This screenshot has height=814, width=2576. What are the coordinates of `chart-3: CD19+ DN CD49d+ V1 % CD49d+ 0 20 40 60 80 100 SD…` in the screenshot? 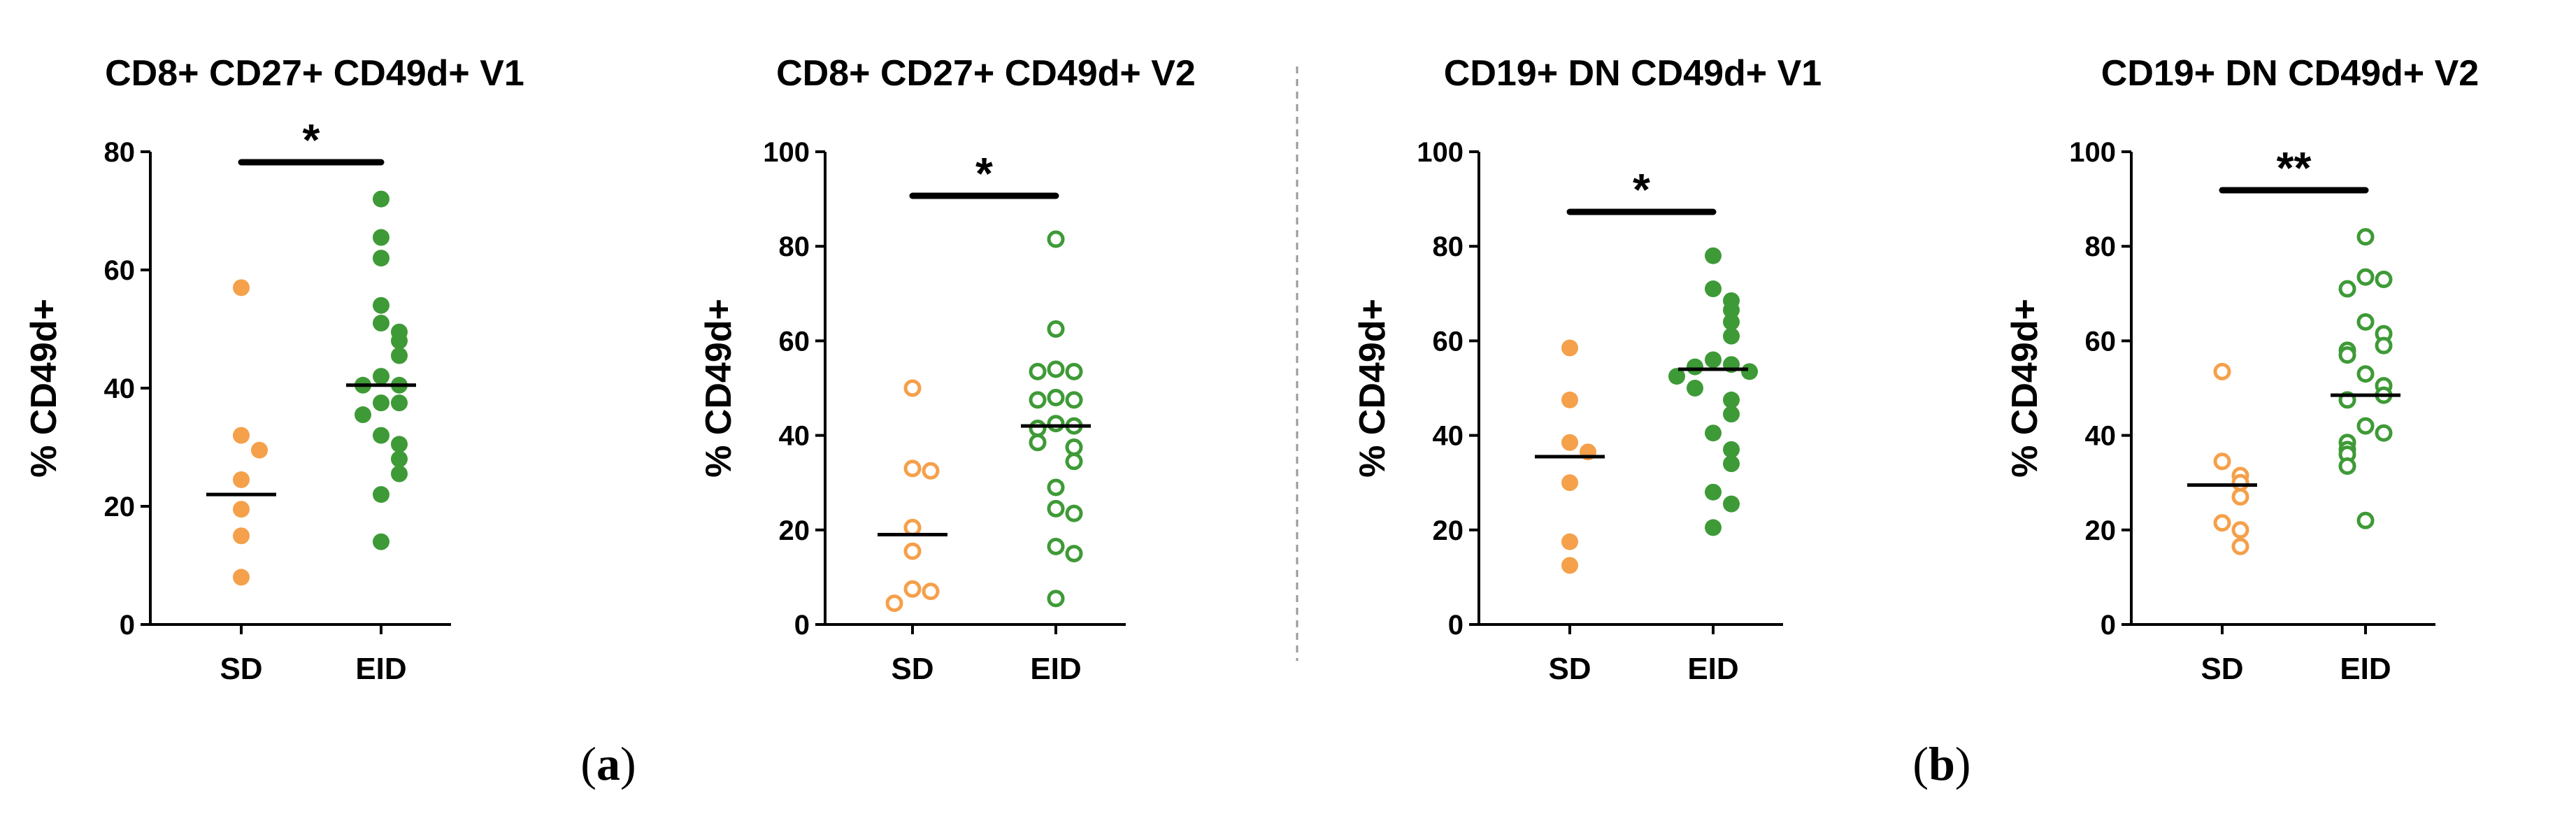 It's located at (1587, 369).